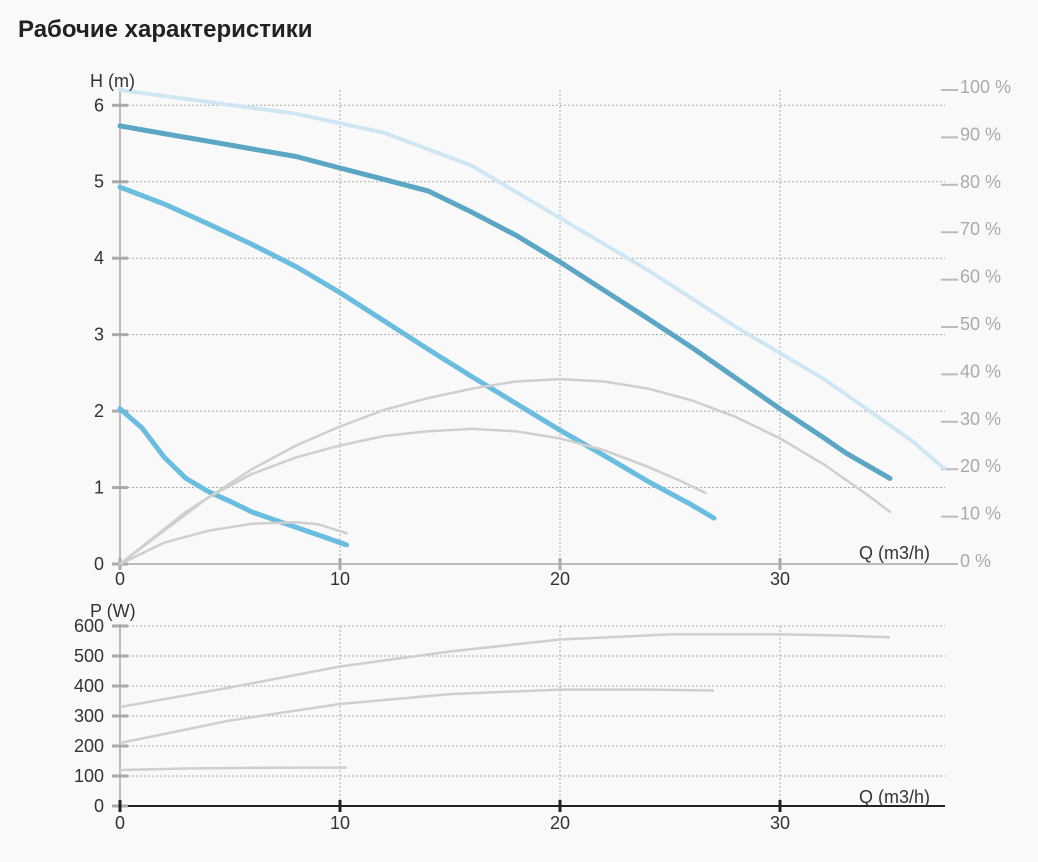 This screenshot has height=862, width=1038. What do you see at coordinates (417, 716) in the screenshot?
I see `series-p_mid` at bounding box center [417, 716].